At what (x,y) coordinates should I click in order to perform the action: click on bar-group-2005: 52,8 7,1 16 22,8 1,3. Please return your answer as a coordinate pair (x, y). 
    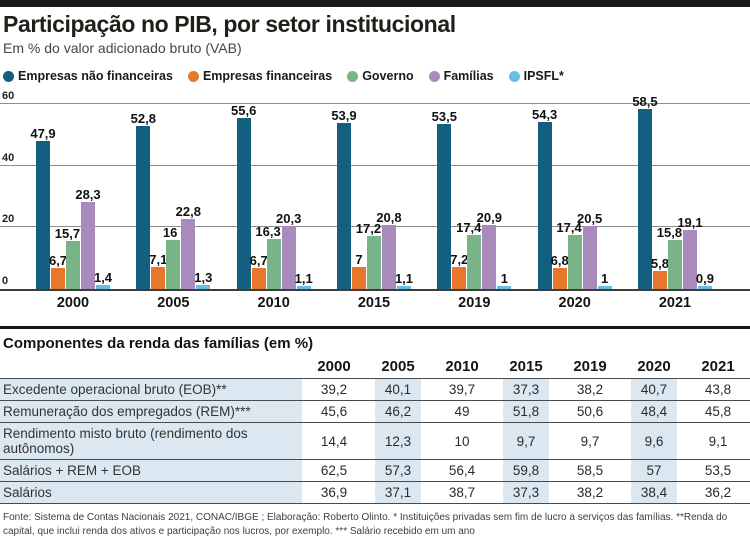
    Looking at the image, I should click on (171, 191).